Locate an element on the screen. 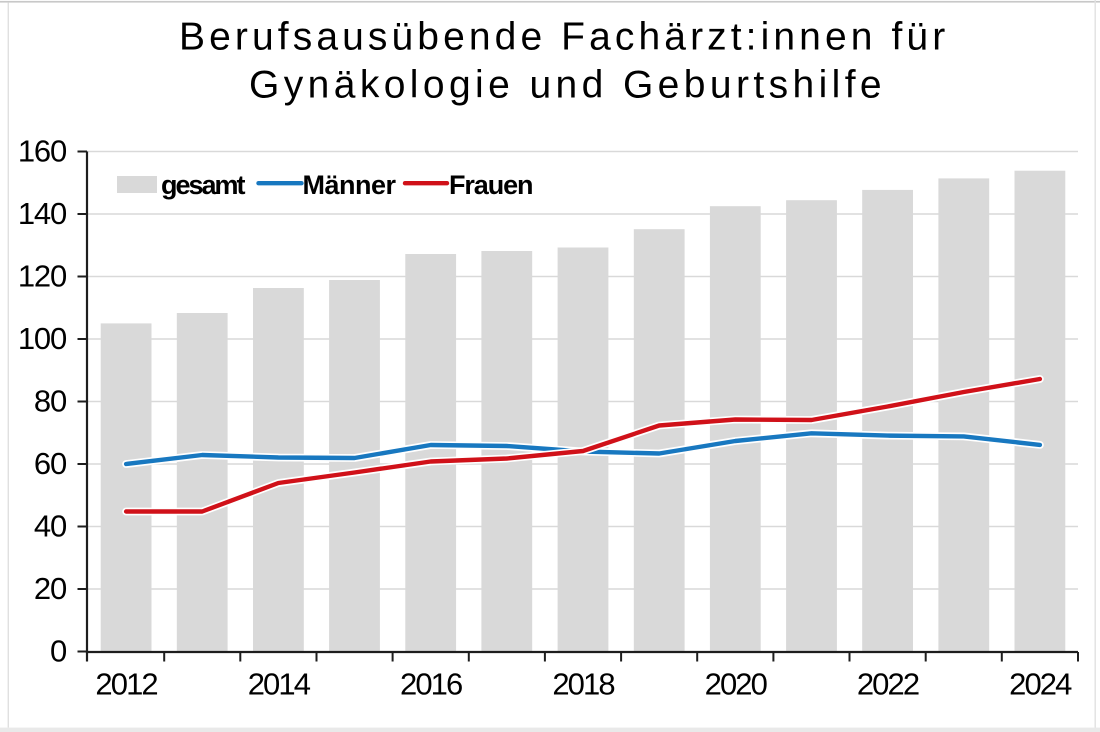 This screenshot has width=1100, height=732. svg-text: 60 is located at coordinates (50, 463).